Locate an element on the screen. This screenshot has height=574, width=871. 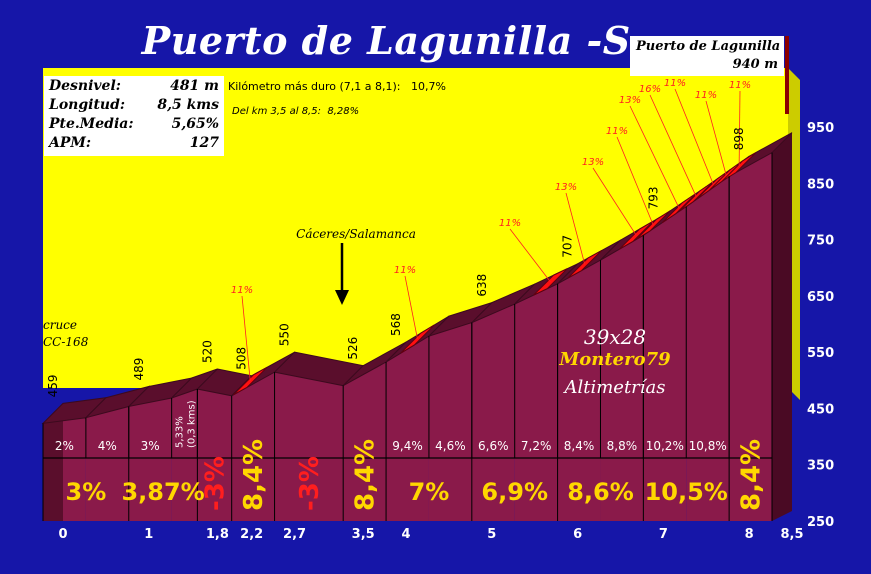
stat-row: Pte.Media: 5,65% is located at coordinates (134, 125).